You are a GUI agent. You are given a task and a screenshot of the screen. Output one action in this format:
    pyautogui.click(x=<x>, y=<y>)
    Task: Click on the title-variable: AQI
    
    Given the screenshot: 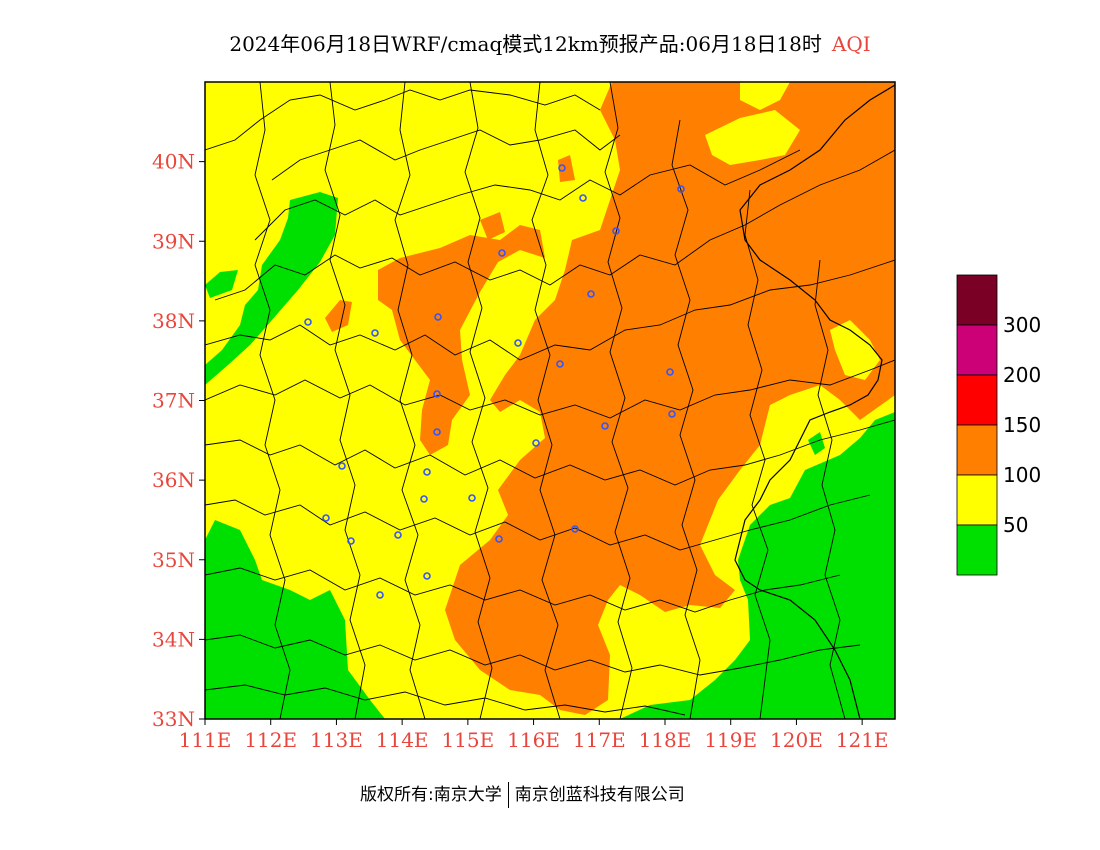 What is the action you would take?
    pyautogui.click(x=851, y=44)
    